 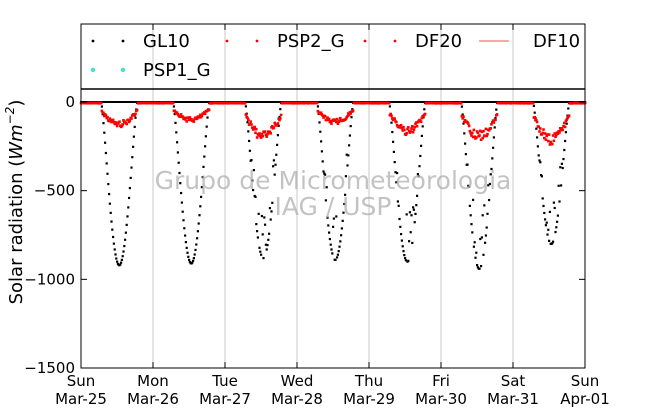 I want to click on watermark-line-1: Grupo de Micrometeorologia, so click(x=333, y=180).